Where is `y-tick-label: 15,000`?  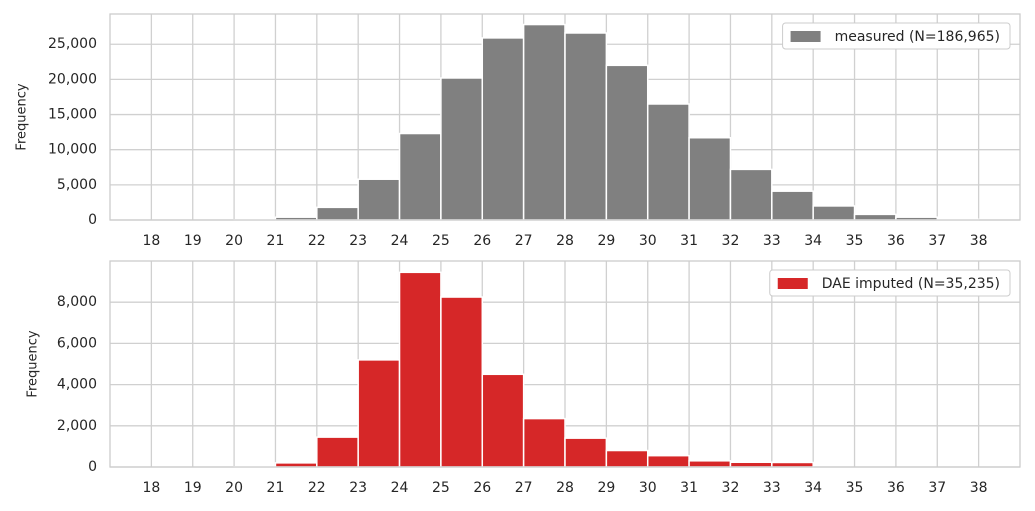 y-tick-label: 15,000 is located at coordinates (72, 115).